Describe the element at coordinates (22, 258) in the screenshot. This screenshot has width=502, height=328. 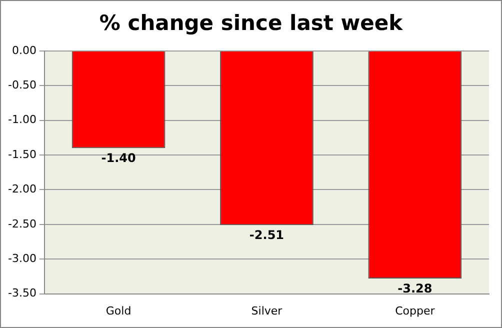
I see `y-tick-label: -3.00` at that location.